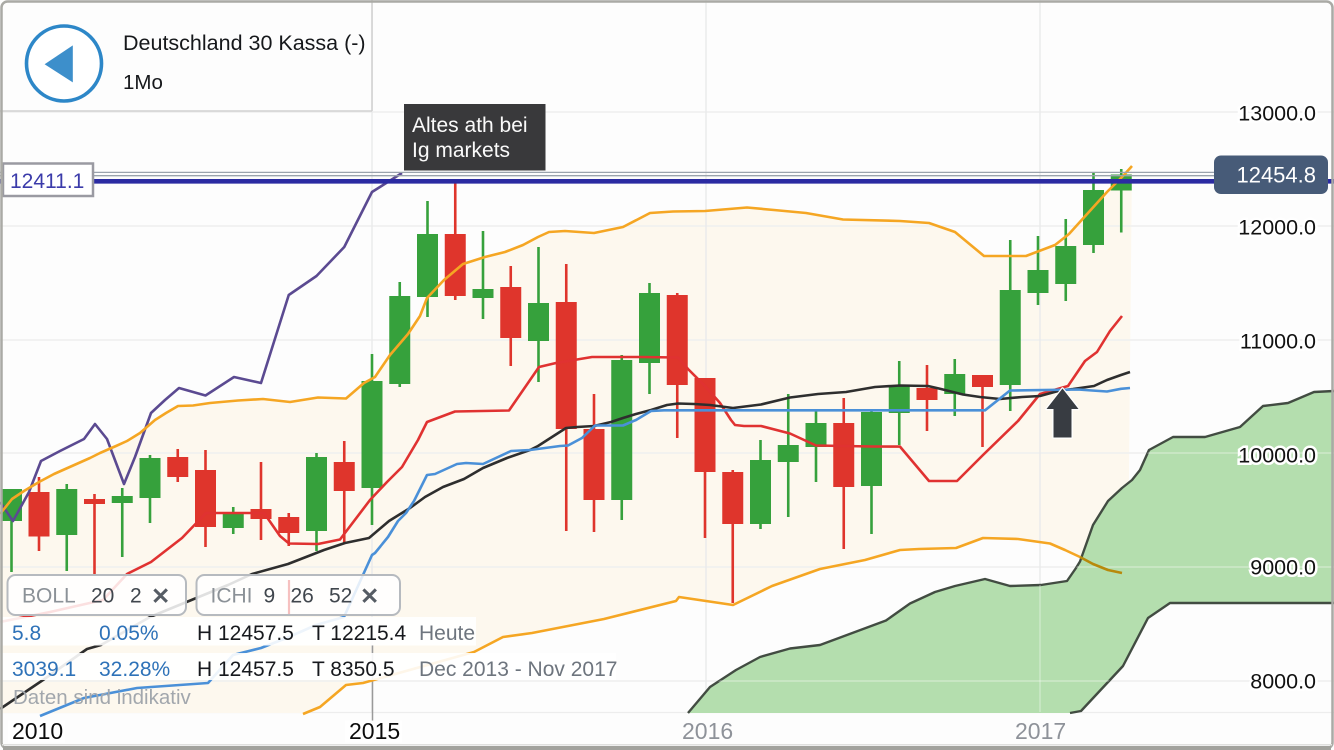 This screenshot has width=1334, height=750. I want to click on svg-text: 12411.1, so click(47, 181).